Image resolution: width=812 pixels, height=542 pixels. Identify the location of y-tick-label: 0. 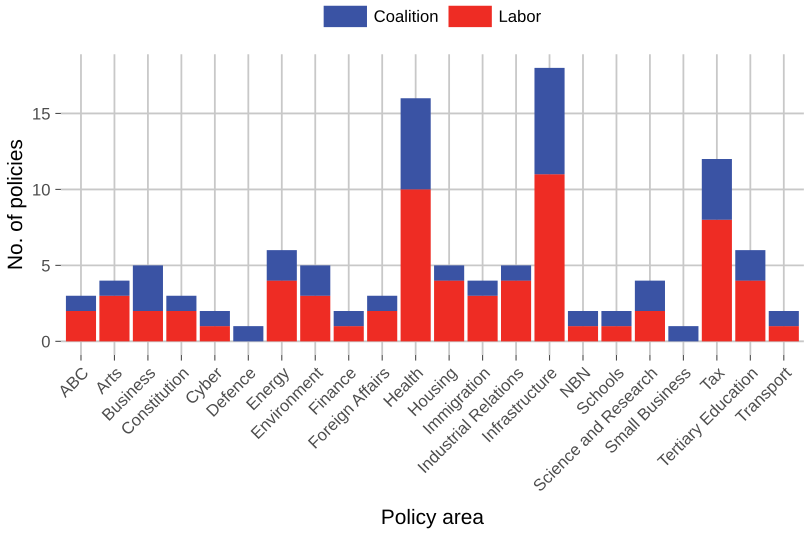
(46, 342).